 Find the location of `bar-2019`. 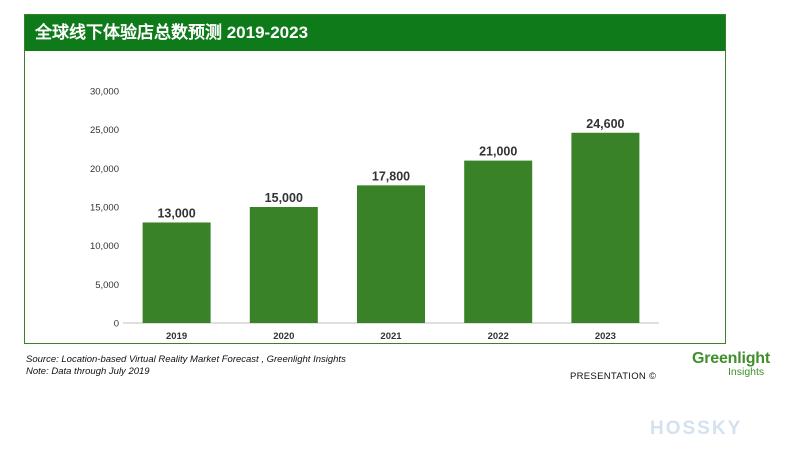

bar-2019 is located at coordinates (176, 272).